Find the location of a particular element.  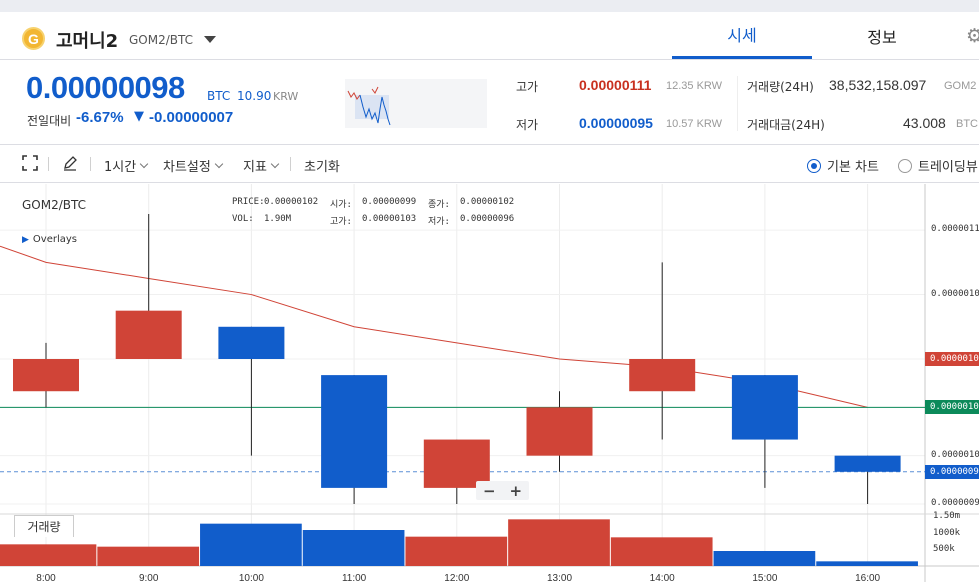

volume-tick-label: 1000k is located at coordinates (947, 532).